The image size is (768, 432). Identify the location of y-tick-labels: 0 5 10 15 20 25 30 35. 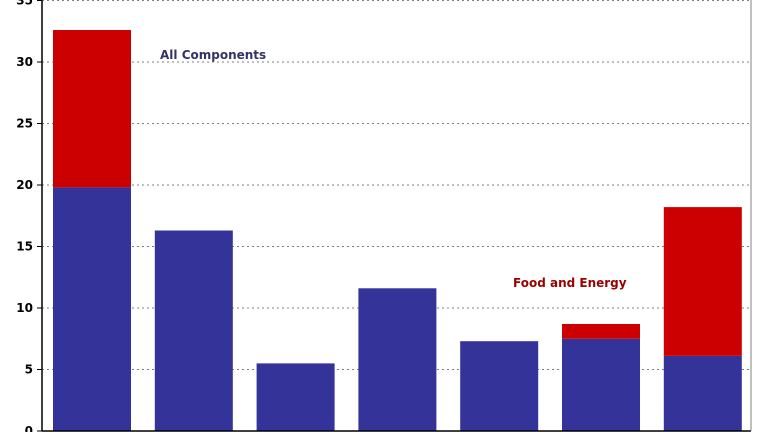
(24, 216).